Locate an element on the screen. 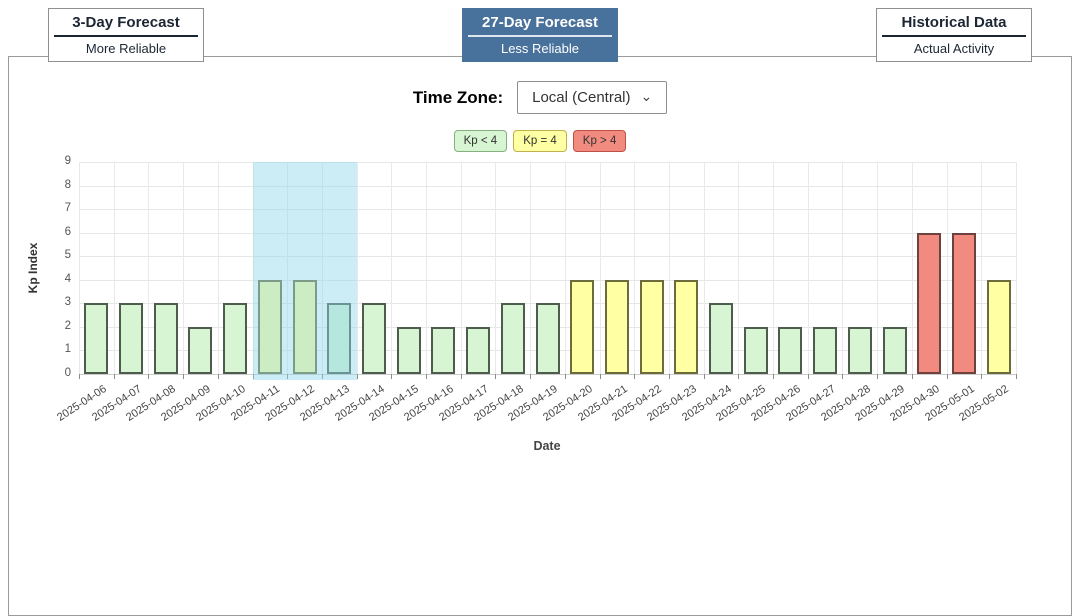 Image resolution: width=1080 pixels, height=616 pixels. tab-3-day-forecast: 3-Day Forecast More Reliable is located at coordinates (126, 35).